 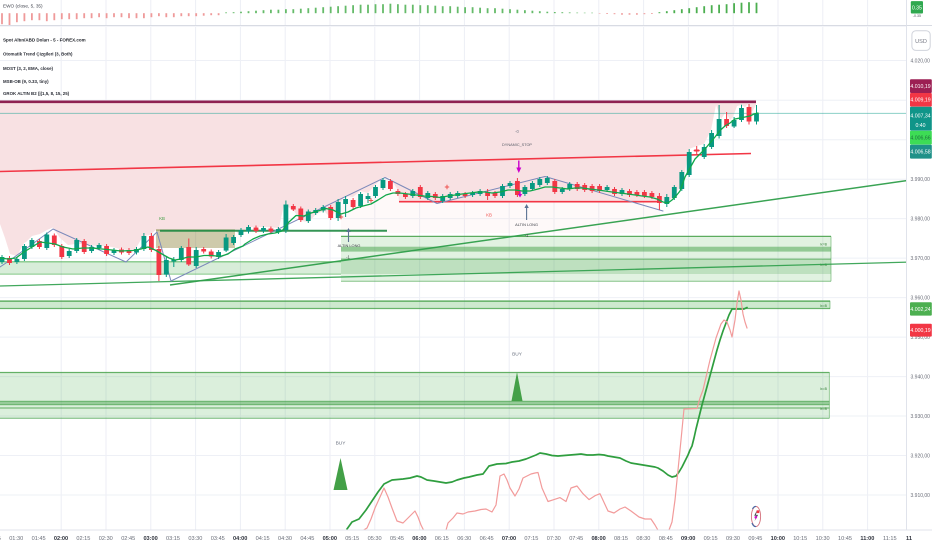 What do you see at coordinates (36, 93) in the screenshot?
I see `svg-text:GROK ALTIN B2 (|(1,5, 8, 15, 2: GROK ALTIN B2 (|(1,5, 8, 15, 25)` at bounding box center [36, 93].